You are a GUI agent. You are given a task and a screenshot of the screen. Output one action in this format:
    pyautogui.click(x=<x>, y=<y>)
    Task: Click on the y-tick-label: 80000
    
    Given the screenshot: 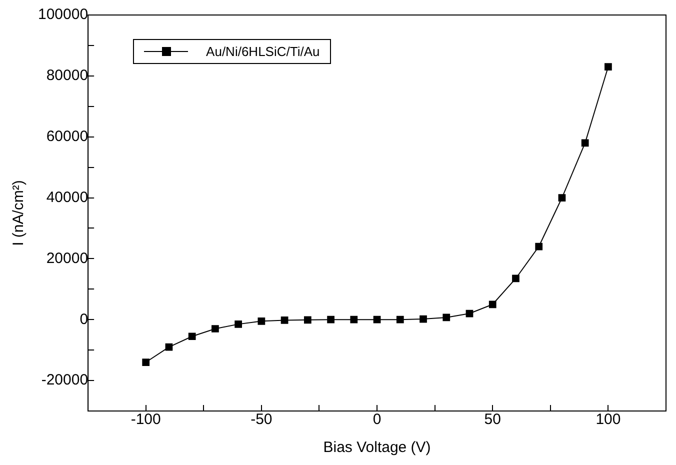 What is the action you would take?
    pyautogui.click(x=67, y=75)
    